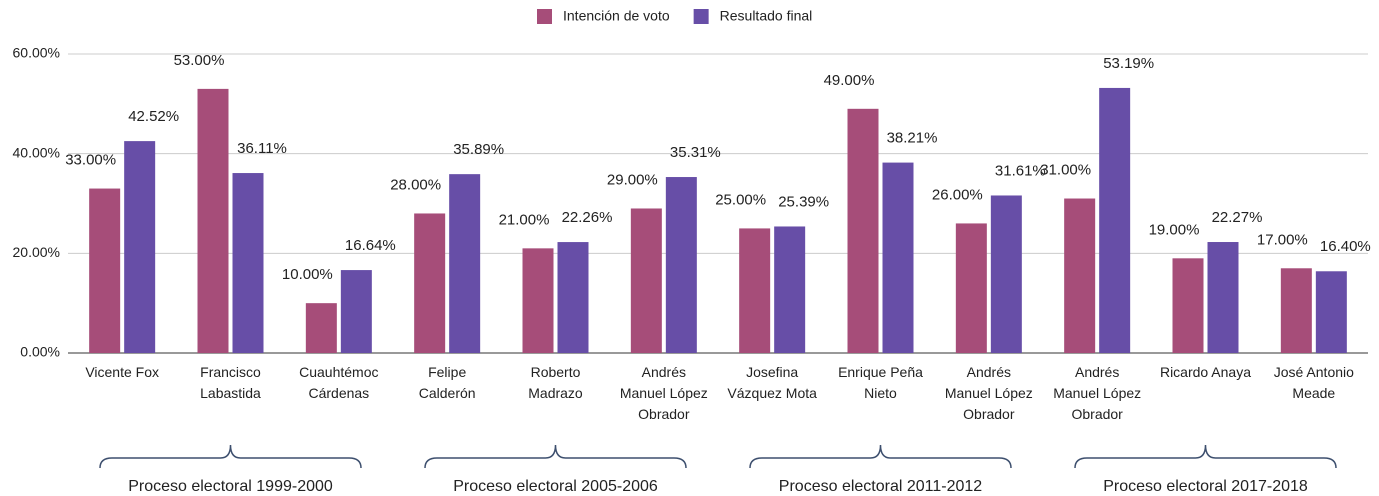 The width and height of the screenshot is (1379, 496). I want to click on value-label: 26.00%, so click(957, 194).